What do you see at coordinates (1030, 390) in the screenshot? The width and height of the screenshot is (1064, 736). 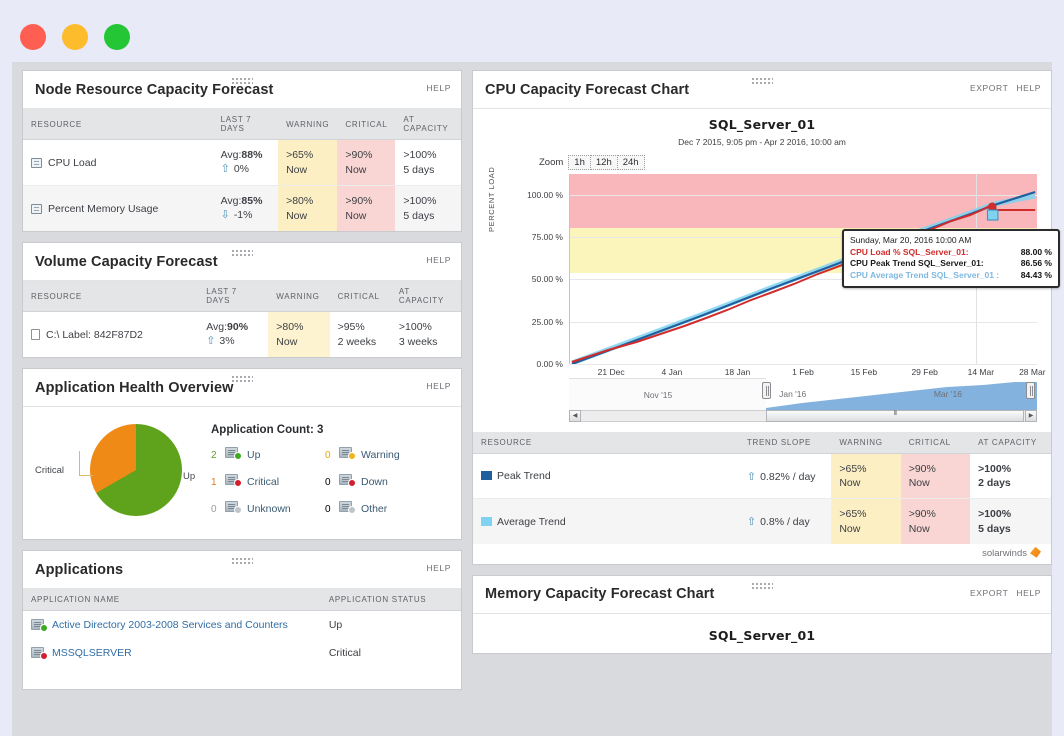 I see `navigator-handle-right` at bounding box center [1030, 390].